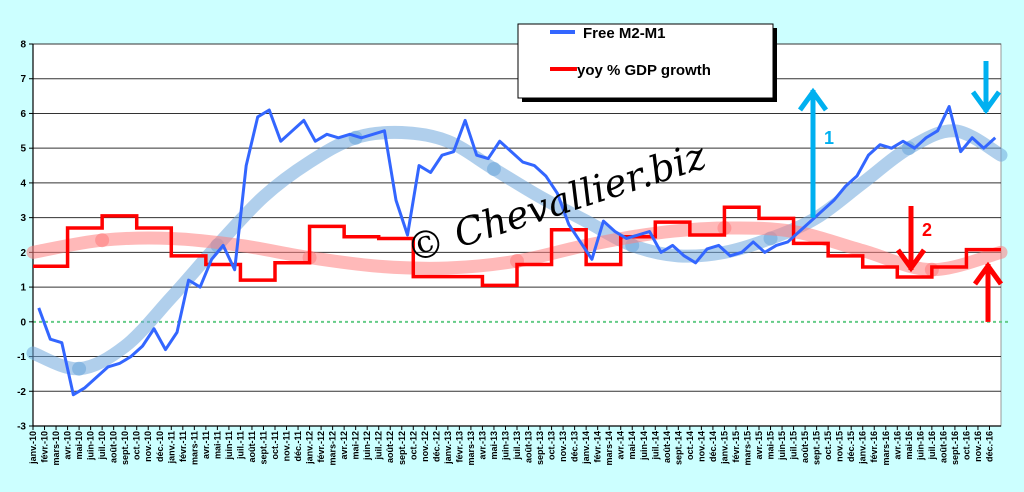  Describe the element at coordinates (21, 392) in the screenshot. I see `y-tick-label: -2` at that location.